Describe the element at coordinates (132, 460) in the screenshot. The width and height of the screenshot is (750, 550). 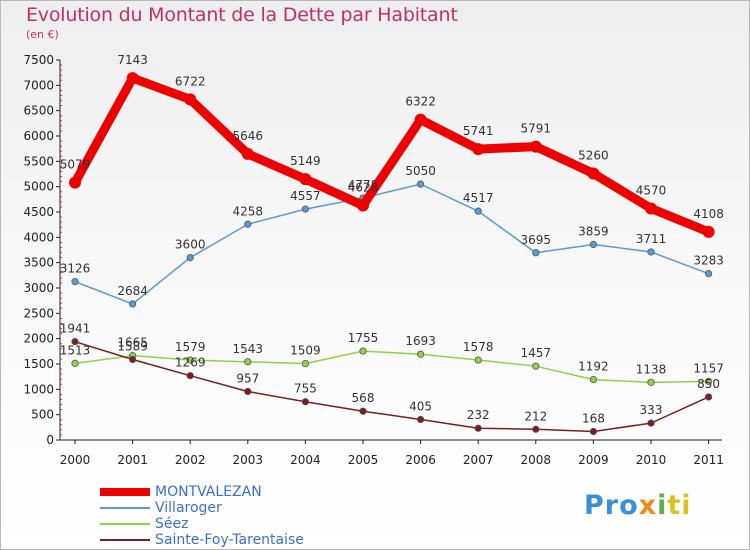
I see `x-tick-label: 2001` at that location.